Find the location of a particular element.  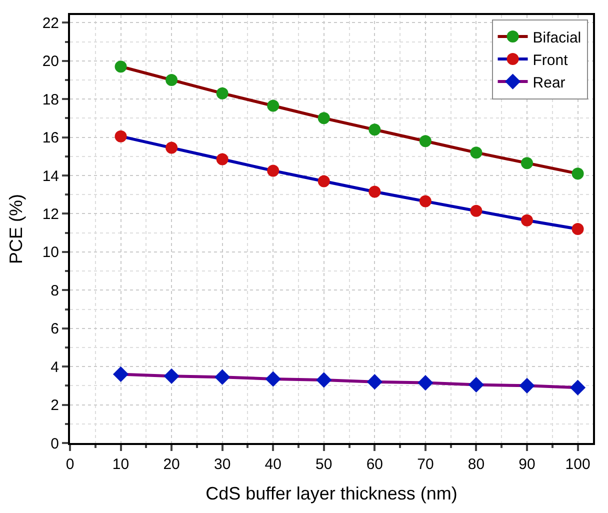

y-tick-label: 18 is located at coordinates (50, 99).